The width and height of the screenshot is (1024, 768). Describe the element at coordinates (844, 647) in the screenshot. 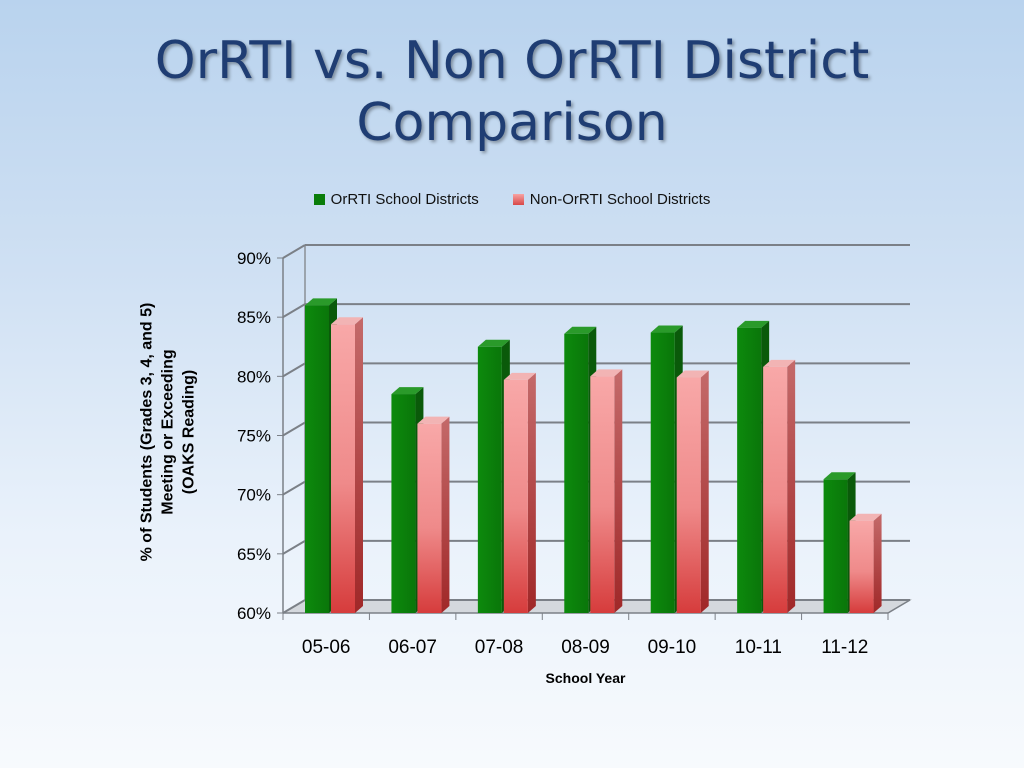

I see `x-tick-label: 11-12` at that location.